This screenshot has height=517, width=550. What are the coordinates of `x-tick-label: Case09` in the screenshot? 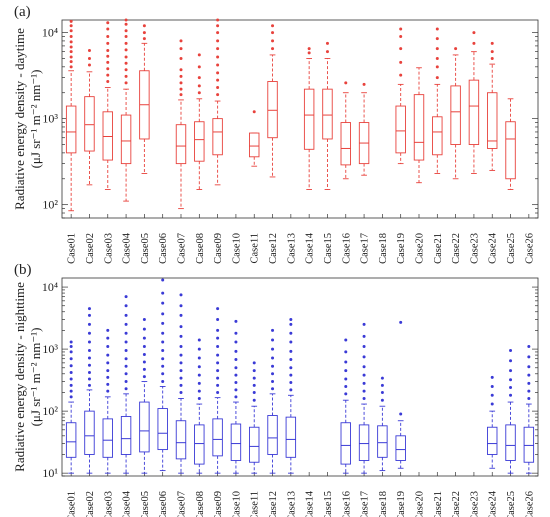 It's located at (218, 248).